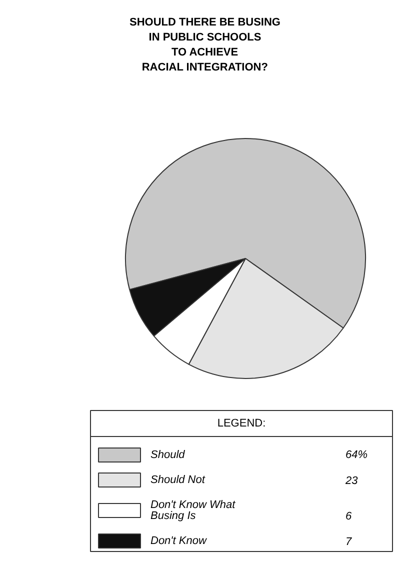  I want to click on data-label: 64%, so click(357, 455).